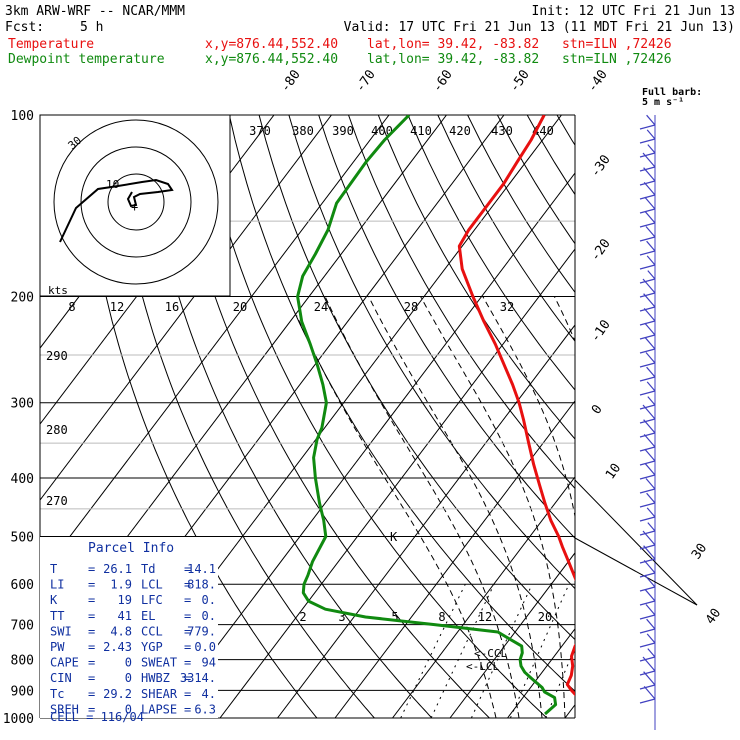  What do you see at coordinates (117, 307) in the screenshot?
I see `wet-bulb-label: 12` at bounding box center [117, 307].